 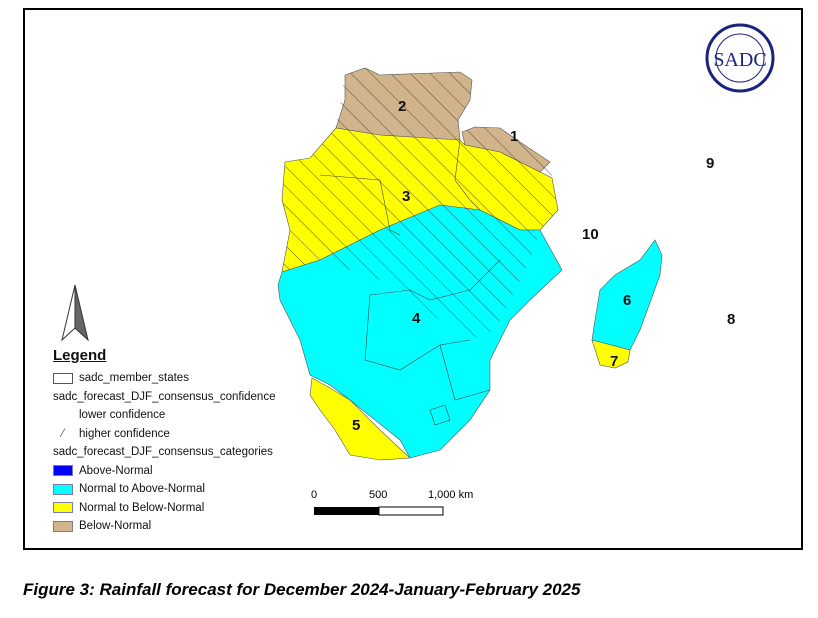 What do you see at coordinates (406, 196) in the screenshot?
I see `region-label-3: 3` at bounding box center [406, 196].